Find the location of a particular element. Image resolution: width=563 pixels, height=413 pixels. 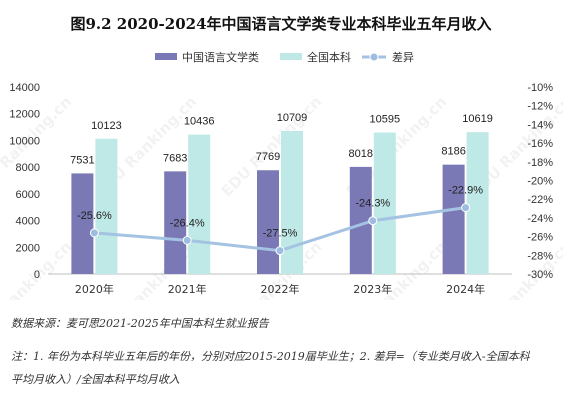

x-tick-label: 2021年 is located at coordinates (187, 289).